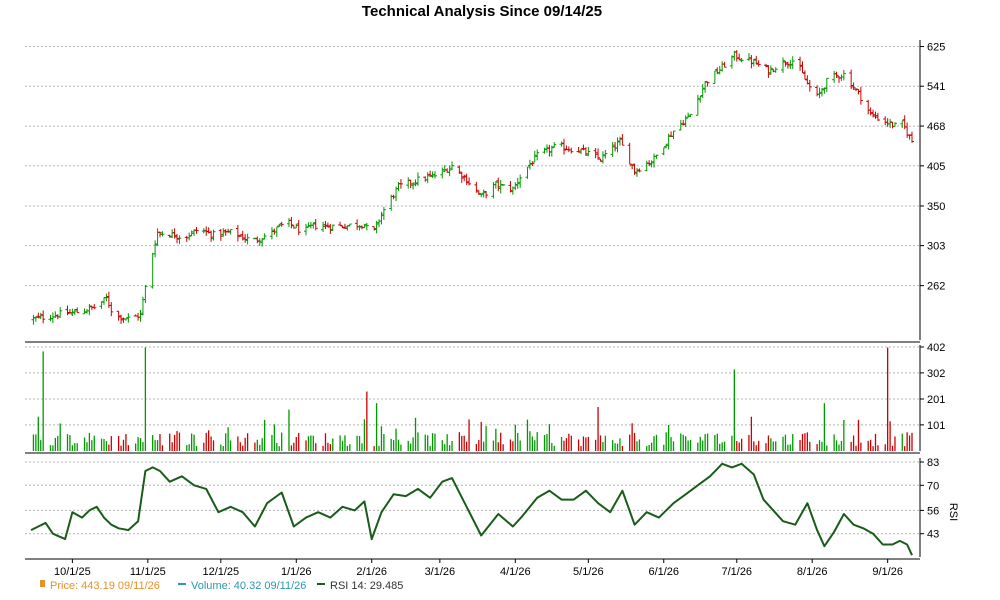  What do you see at coordinates (929, 499) in the screenshot?
I see `rsi-axis: 83 70 56 43` at bounding box center [929, 499].